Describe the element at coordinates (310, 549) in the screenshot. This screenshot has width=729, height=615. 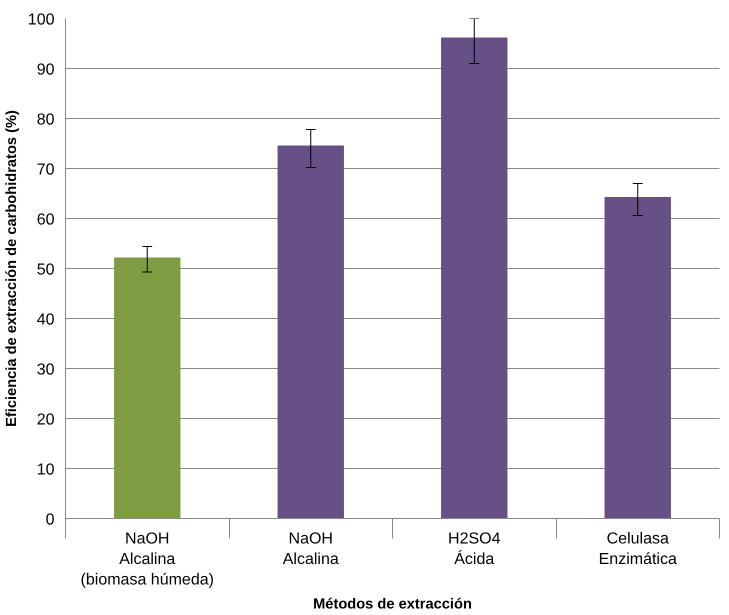
I see `x-tick-label: NaOH Alcalina` at that location.